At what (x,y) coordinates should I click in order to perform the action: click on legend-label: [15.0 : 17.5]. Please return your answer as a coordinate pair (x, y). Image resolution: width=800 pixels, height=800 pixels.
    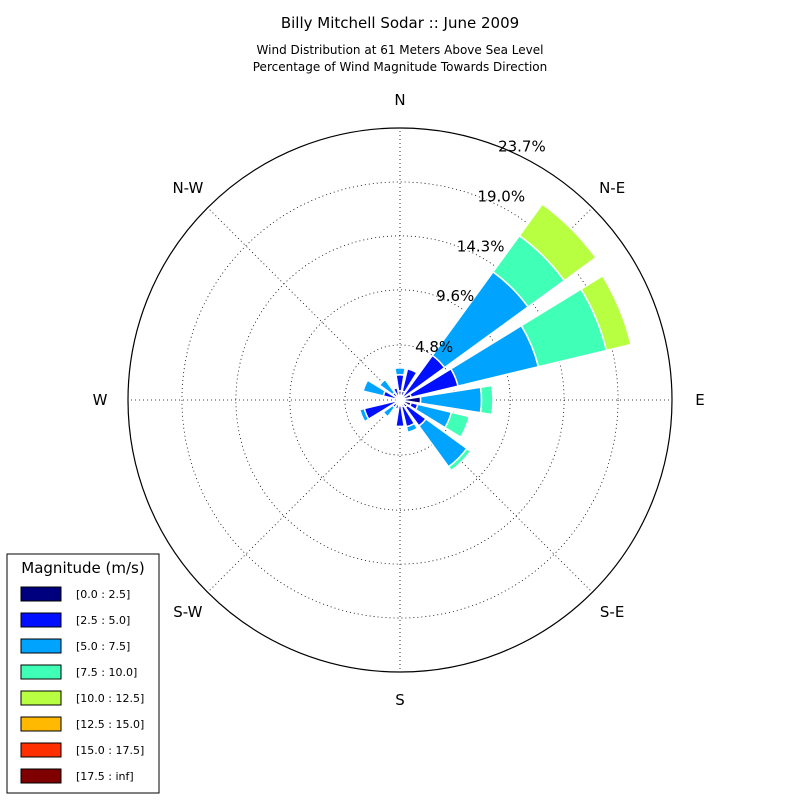
    Looking at the image, I should click on (110, 750).